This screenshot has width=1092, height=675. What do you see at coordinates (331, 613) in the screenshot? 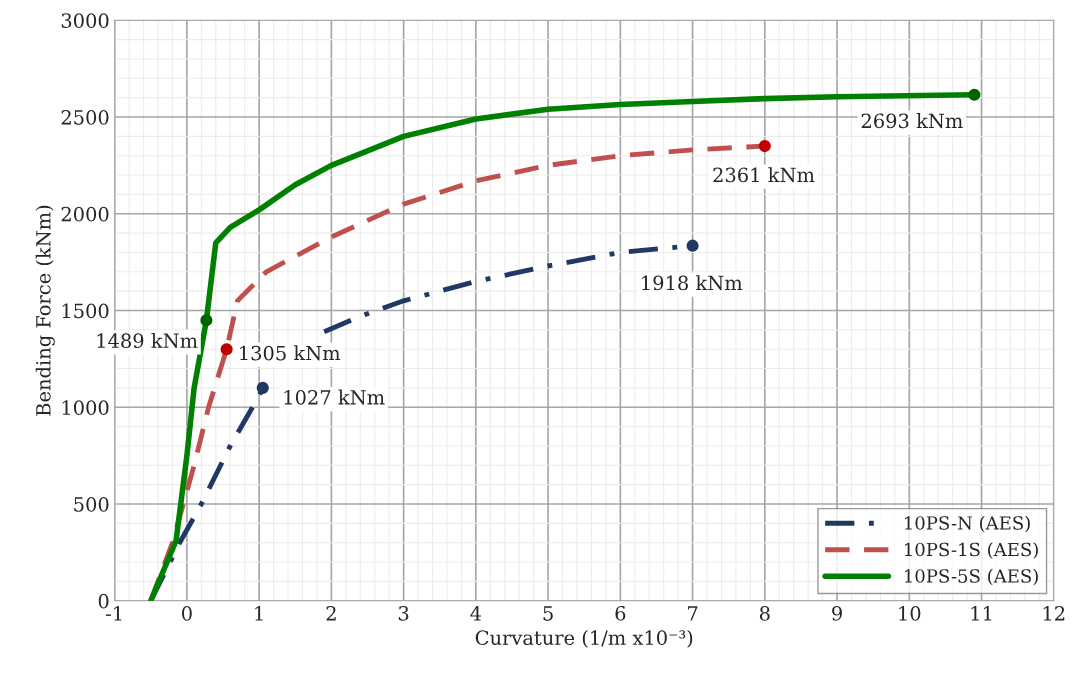
I see `x-tick-label: 2` at bounding box center [331, 613].